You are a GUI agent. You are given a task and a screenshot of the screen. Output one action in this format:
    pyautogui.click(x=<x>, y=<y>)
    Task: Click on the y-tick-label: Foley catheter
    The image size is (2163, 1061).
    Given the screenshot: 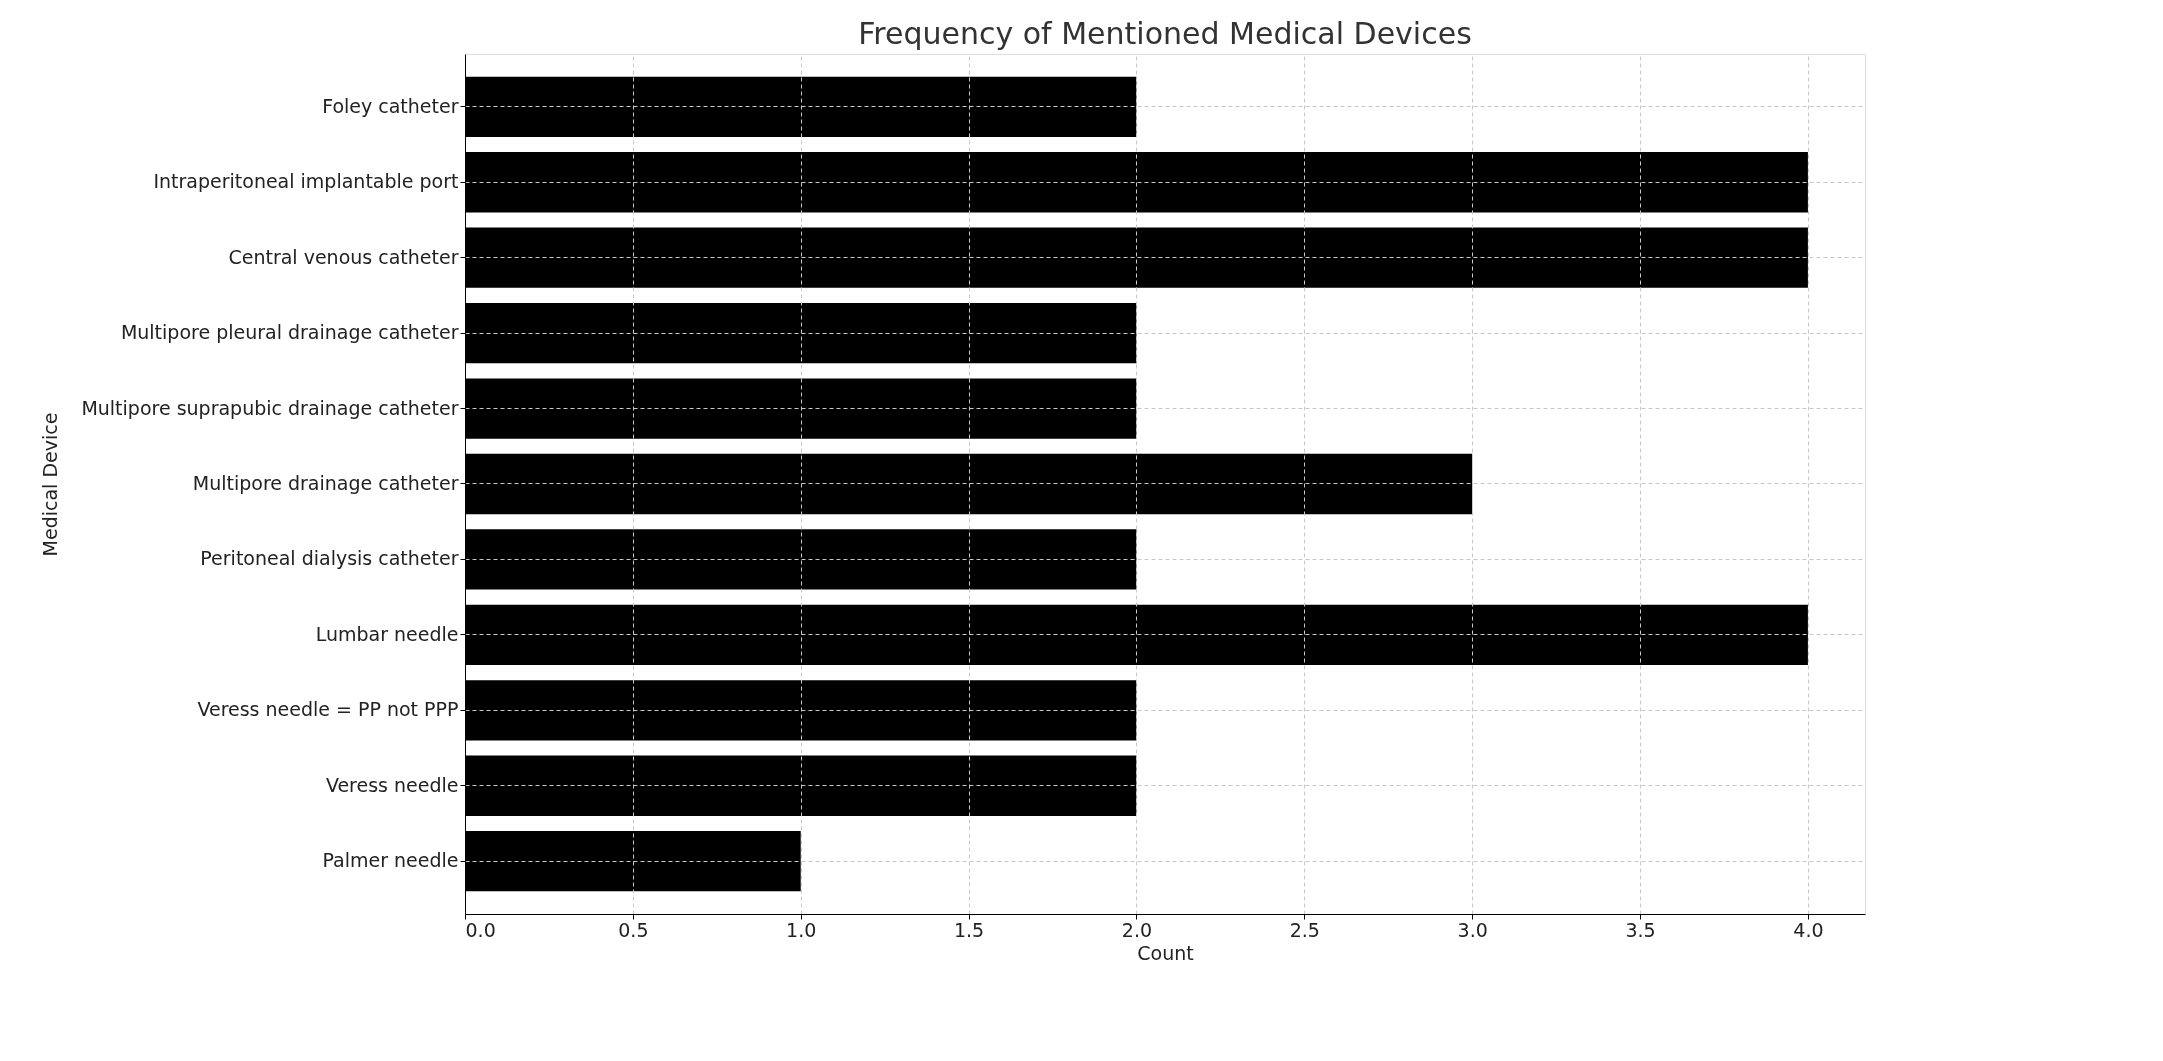 What is the action you would take?
    pyautogui.click(x=390, y=105)
    